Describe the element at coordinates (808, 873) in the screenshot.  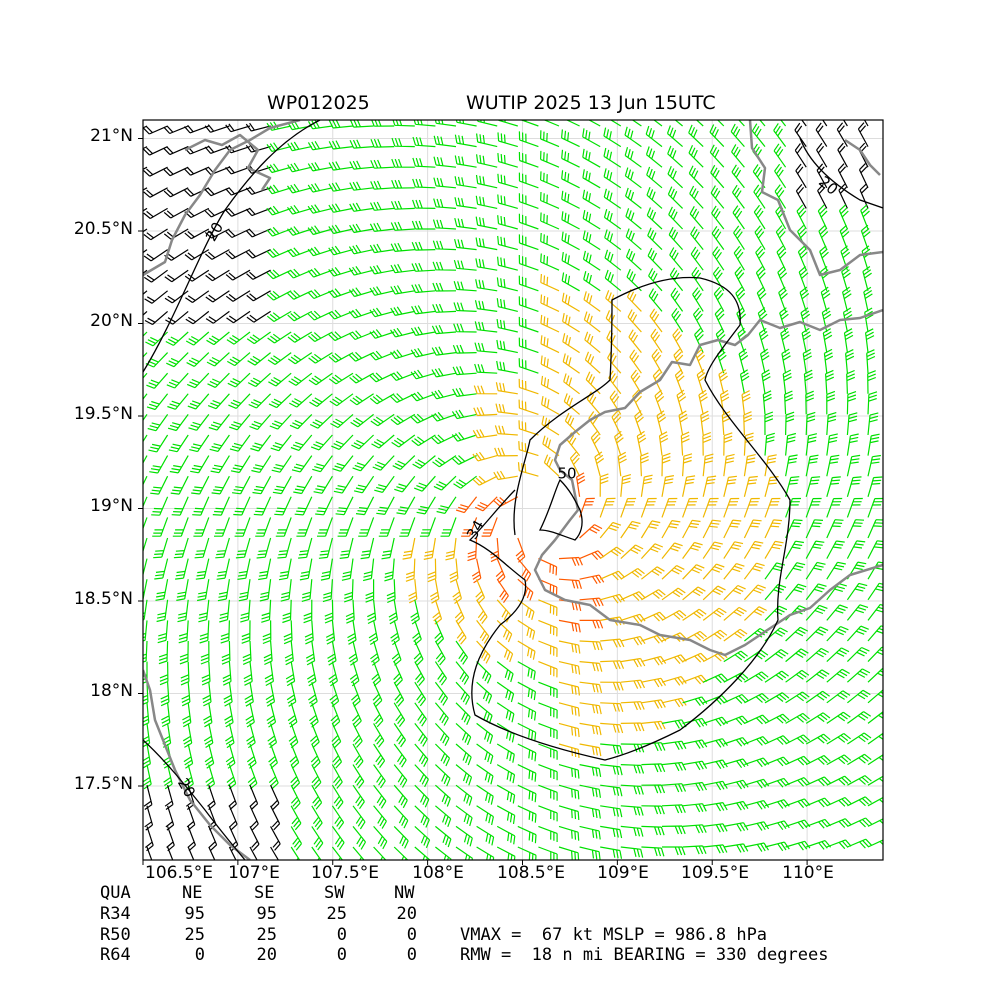
I see `lon-label-110: 110°E` at that location.